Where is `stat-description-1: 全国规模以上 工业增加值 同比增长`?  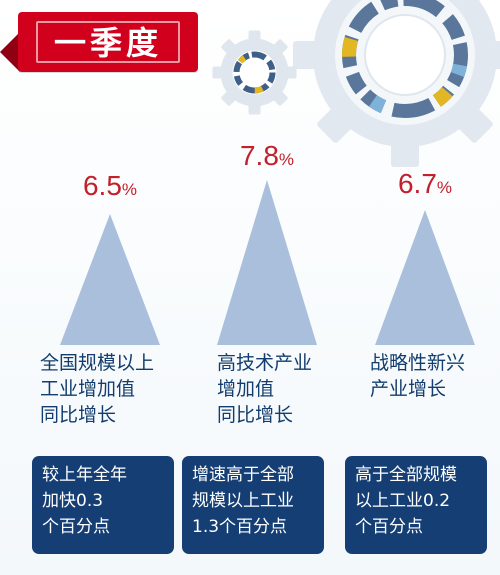 stat-description-1: 全国规模以上 工业增加值 同比增长 is located at coordinates (97, 389).